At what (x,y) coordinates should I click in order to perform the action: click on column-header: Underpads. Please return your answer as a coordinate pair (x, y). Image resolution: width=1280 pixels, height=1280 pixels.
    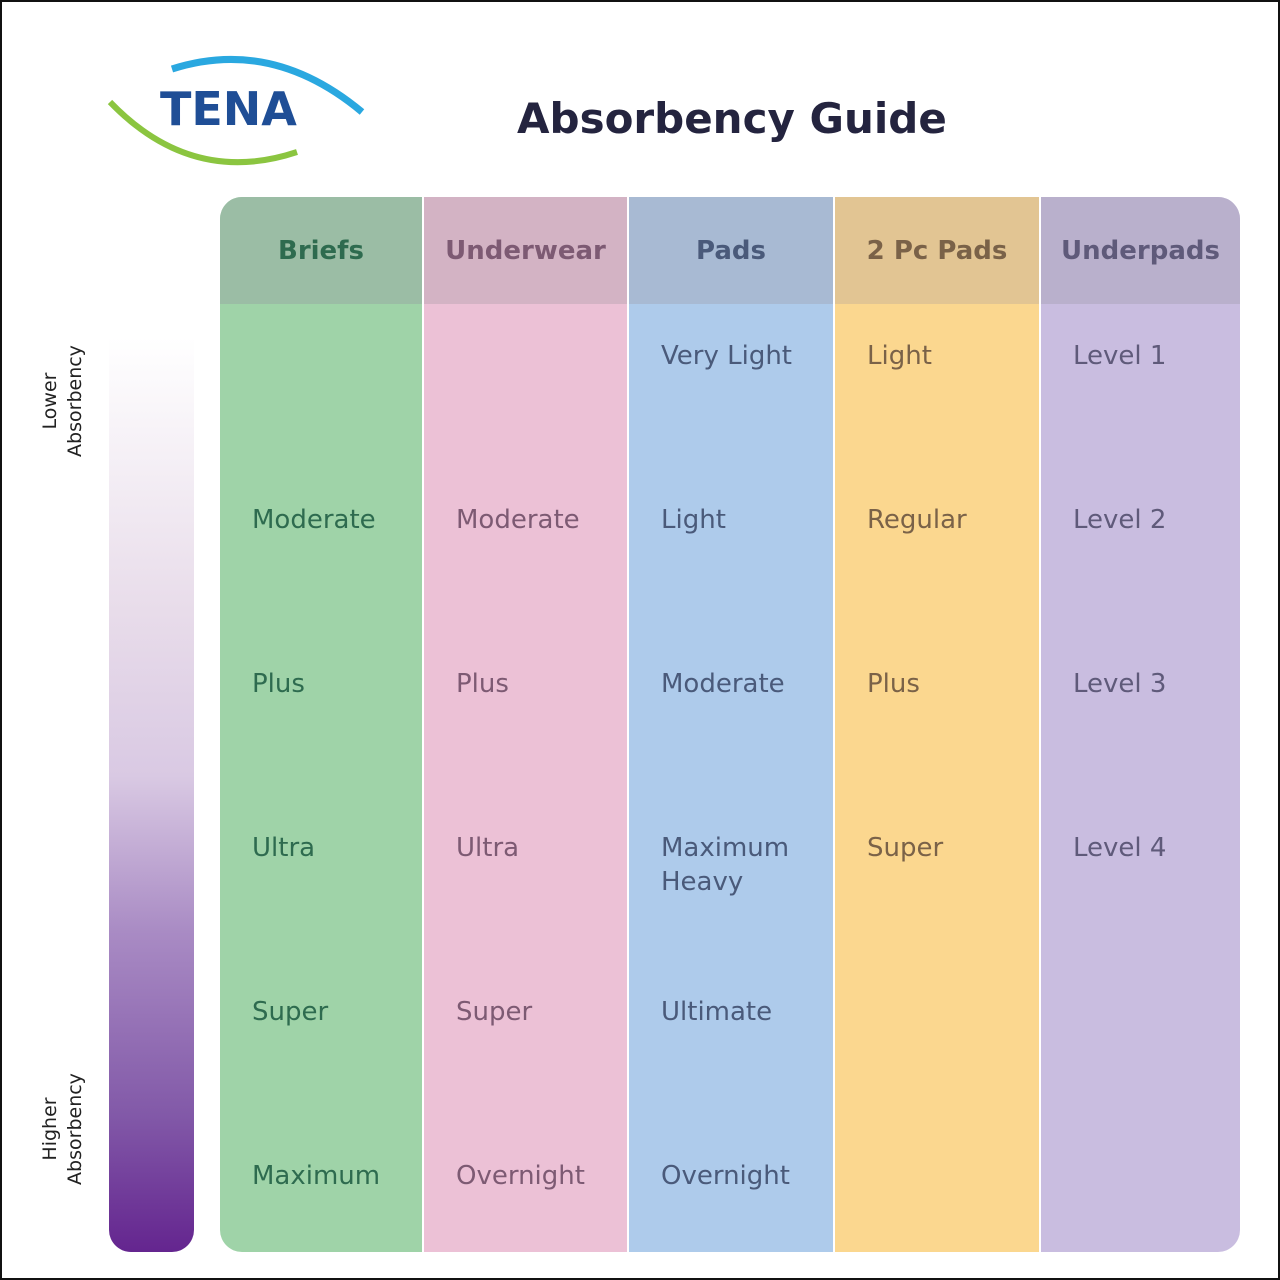
    Looking at the image, I should click on (1140, 250).